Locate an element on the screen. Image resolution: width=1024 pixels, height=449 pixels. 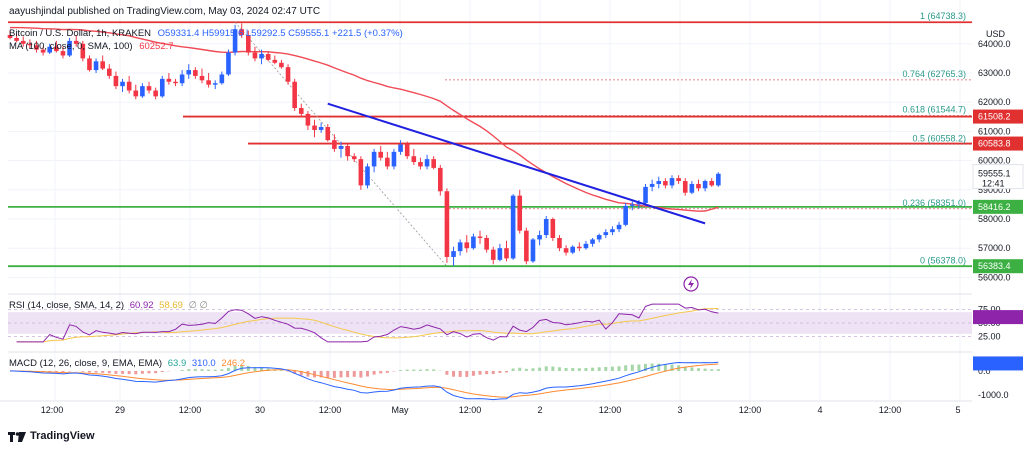
rsi-tick-label: 75.00 is located at coordinates (989, 310).